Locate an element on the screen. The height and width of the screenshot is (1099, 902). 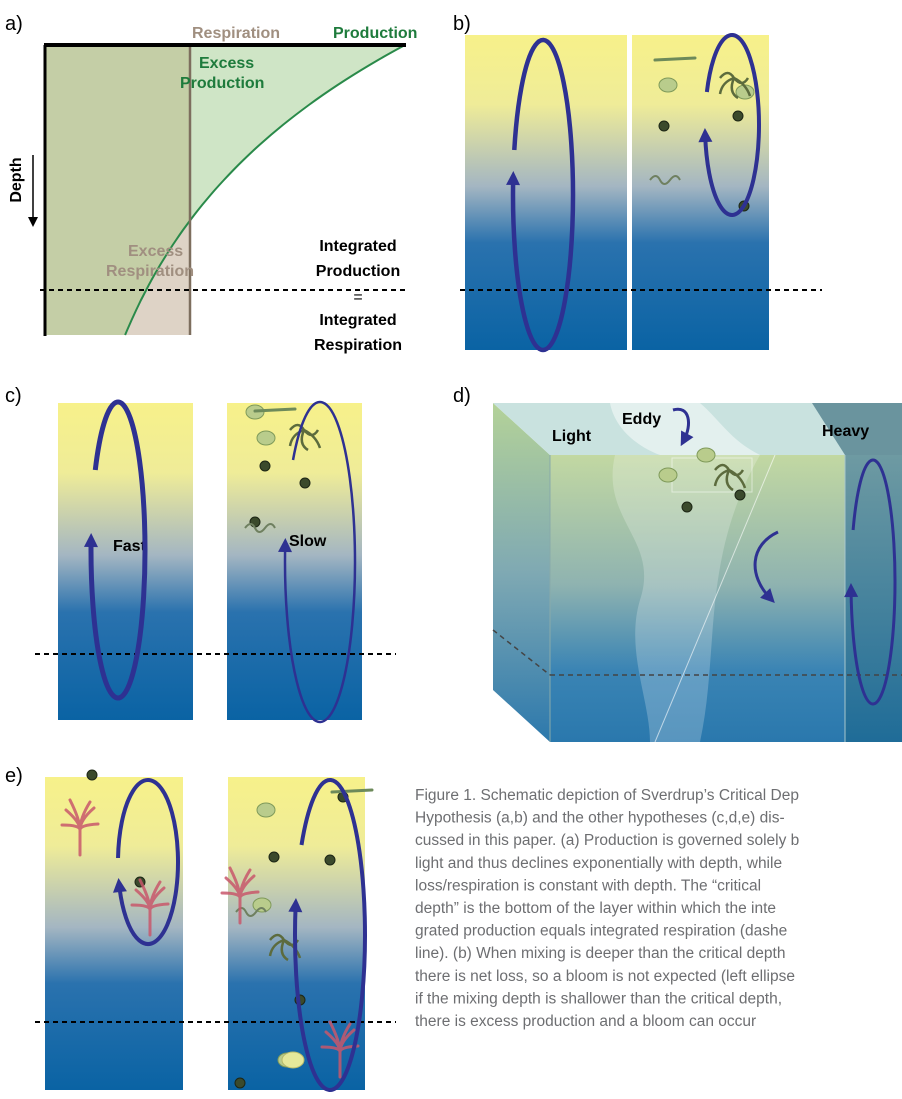
panel-label: c) is located at coordinates (13, 396).